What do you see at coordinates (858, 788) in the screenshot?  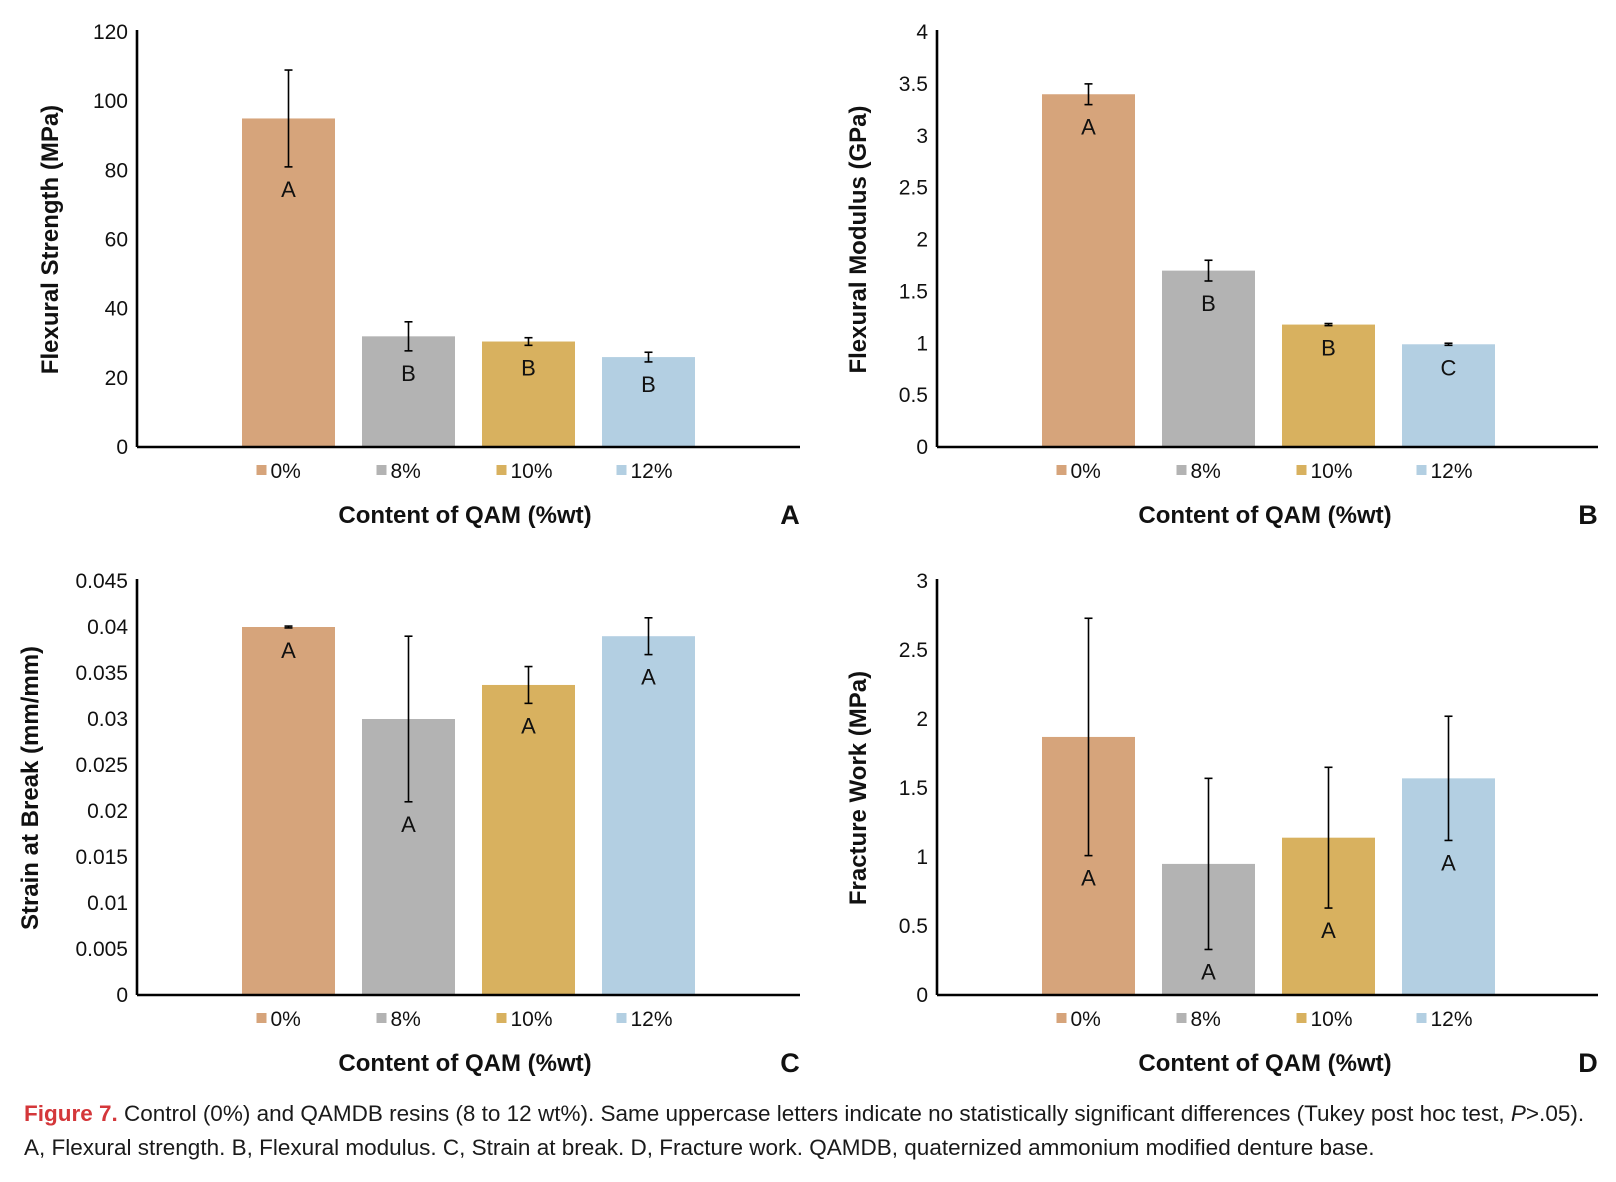 I see `y-axis-label: Fracture Work (MPa)` at bounding box center [858, 788].